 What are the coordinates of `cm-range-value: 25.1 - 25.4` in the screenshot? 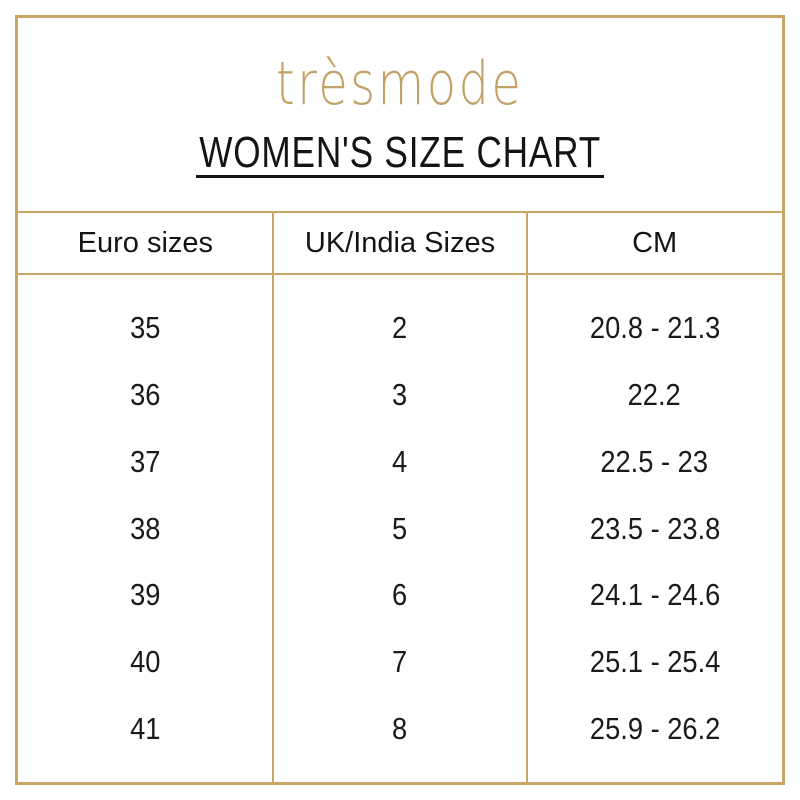 It's located at (654, 661).